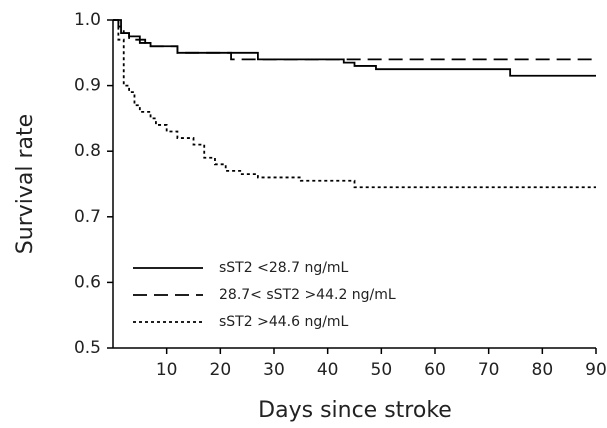 The image size is (607, 428). I want to click on x-tick-label: 40, so click(328, 370).